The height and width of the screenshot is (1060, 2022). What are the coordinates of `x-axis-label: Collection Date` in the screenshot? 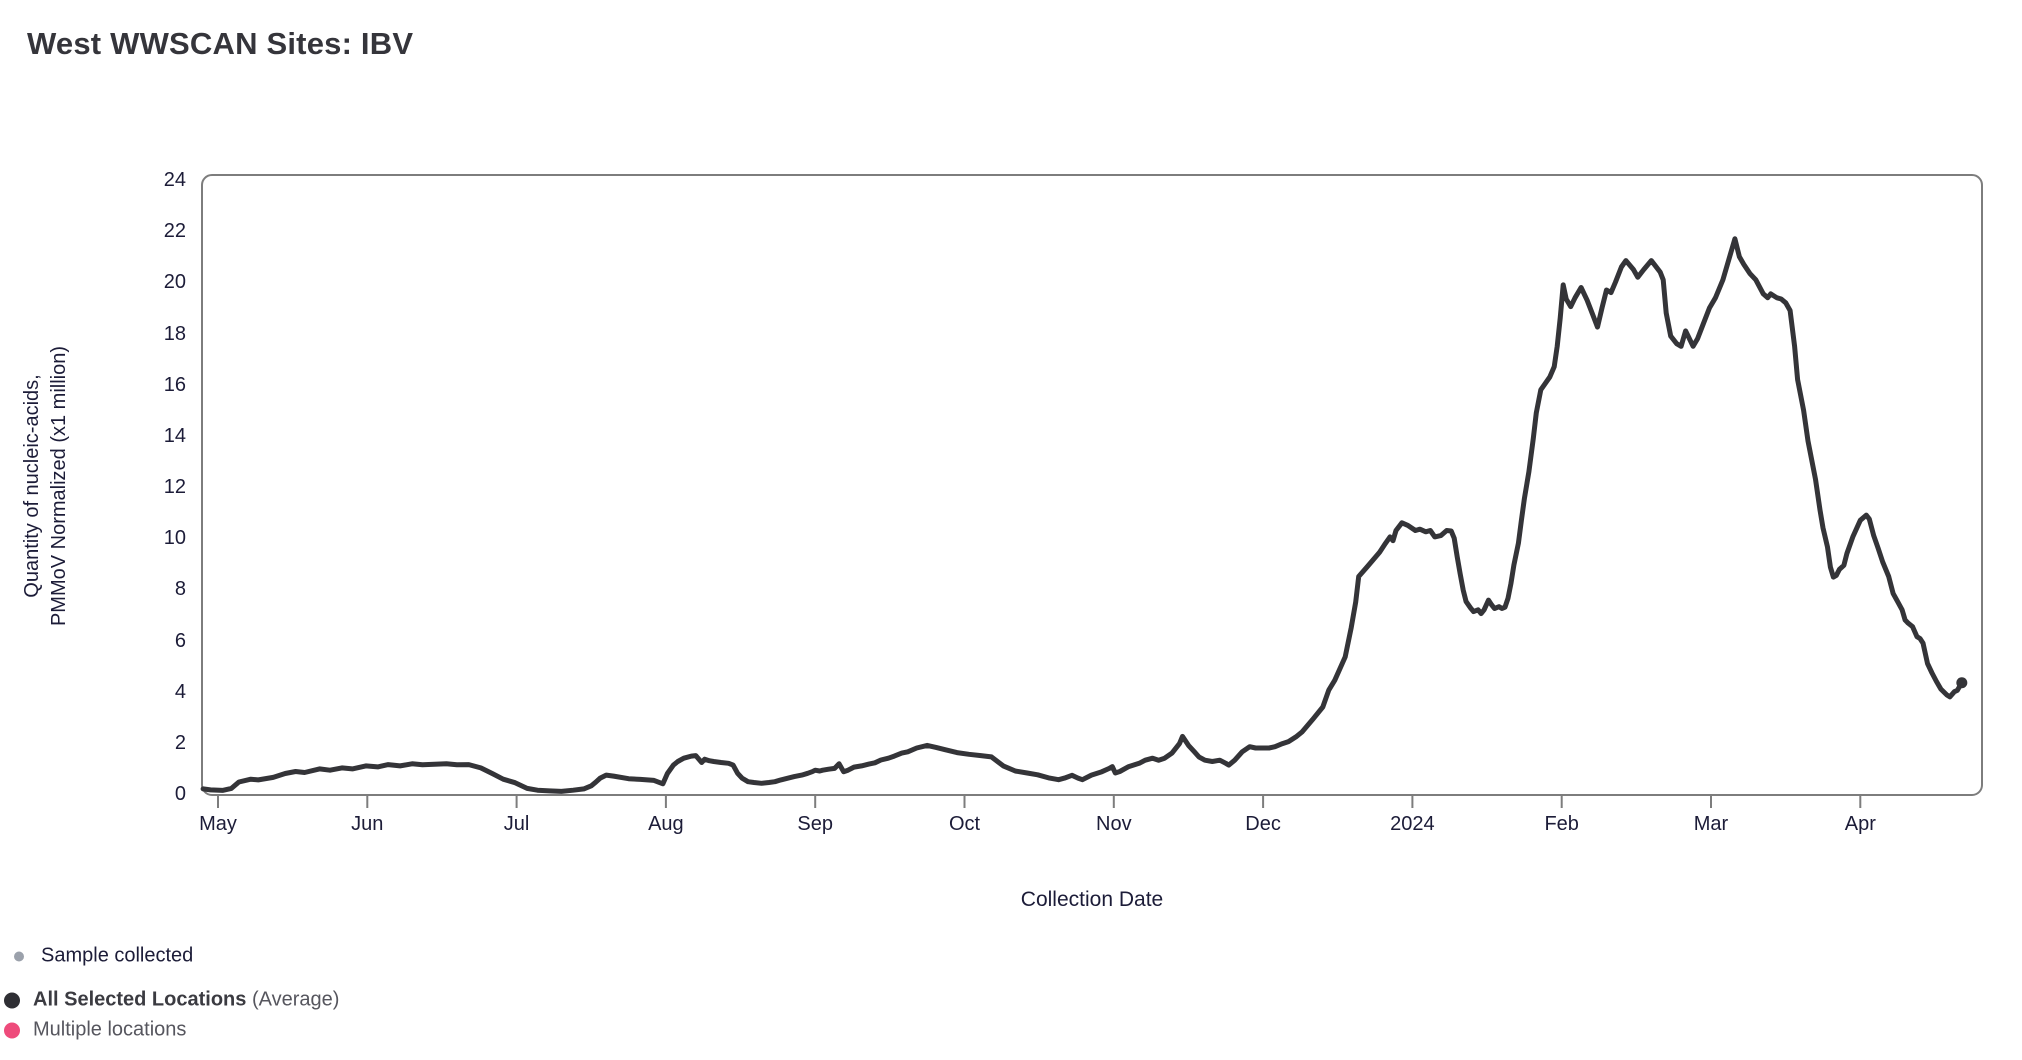 It's located at (1092, 899).